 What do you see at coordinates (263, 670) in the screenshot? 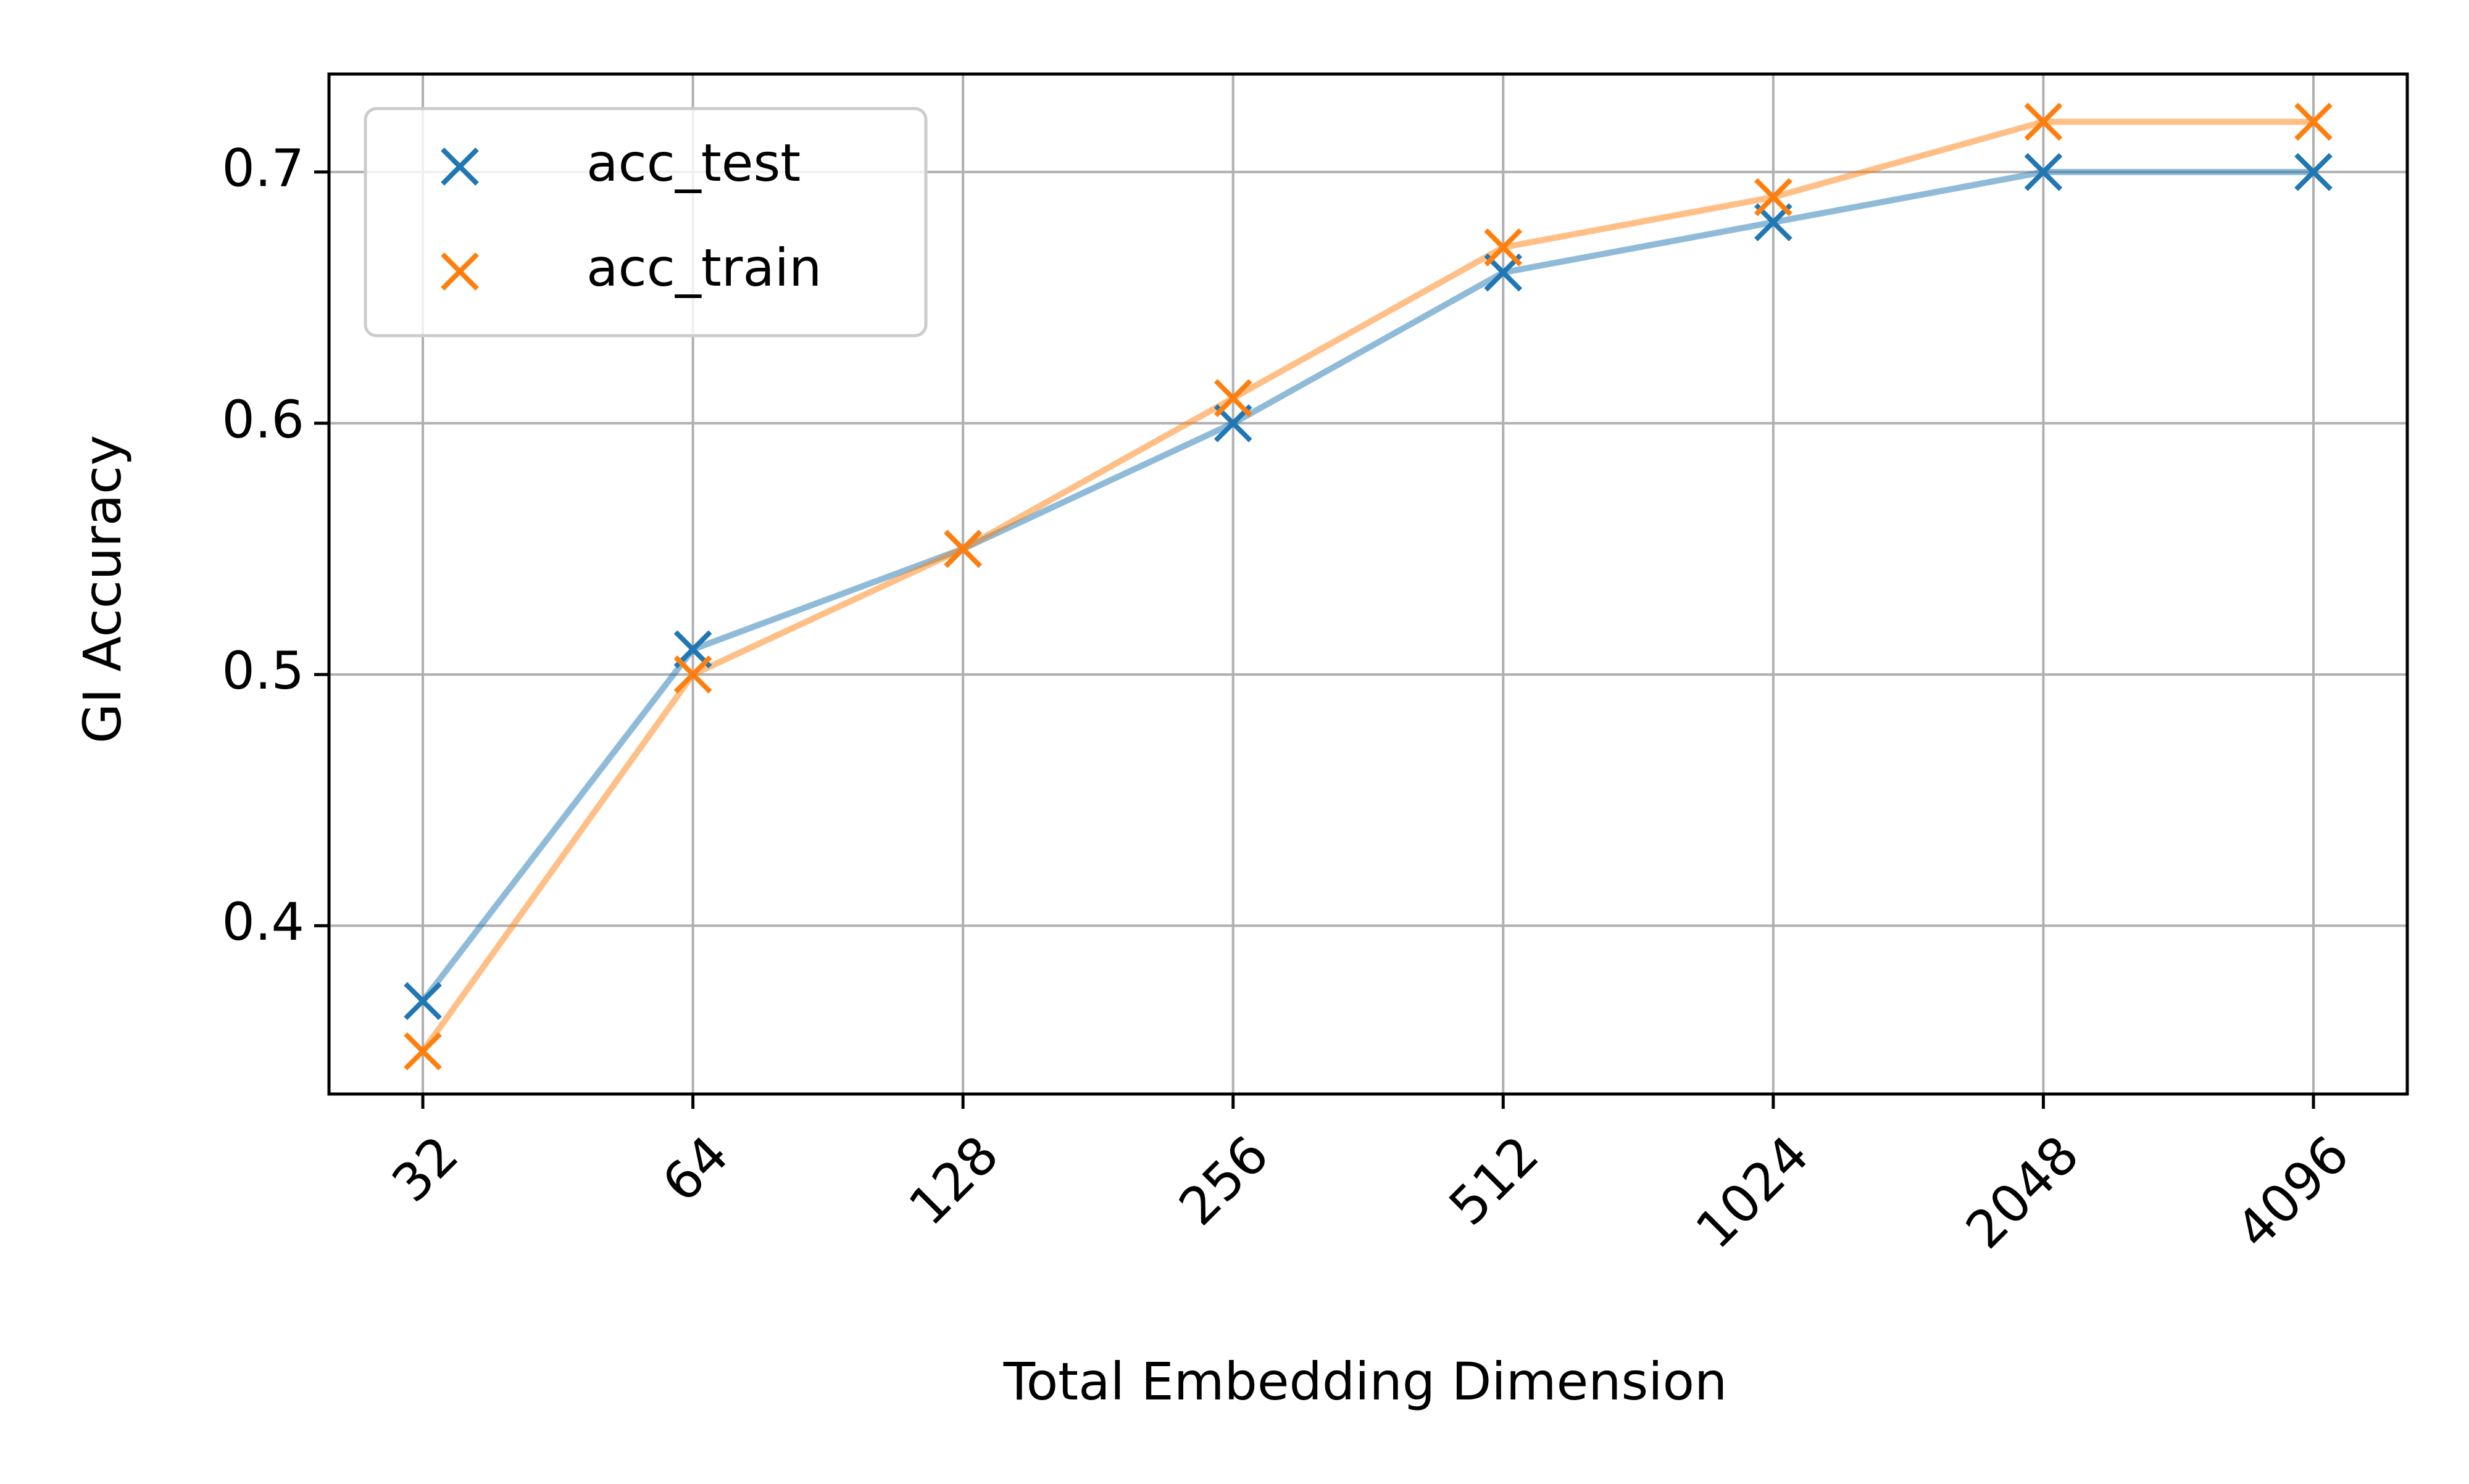
I see `y-tick-label: 0.5` at bounding box center [263, 670].